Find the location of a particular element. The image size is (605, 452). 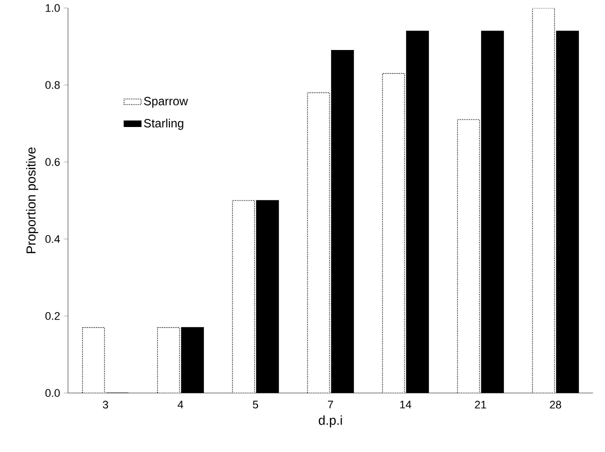

legend-label: Starling is located at coordinates (164, 124).